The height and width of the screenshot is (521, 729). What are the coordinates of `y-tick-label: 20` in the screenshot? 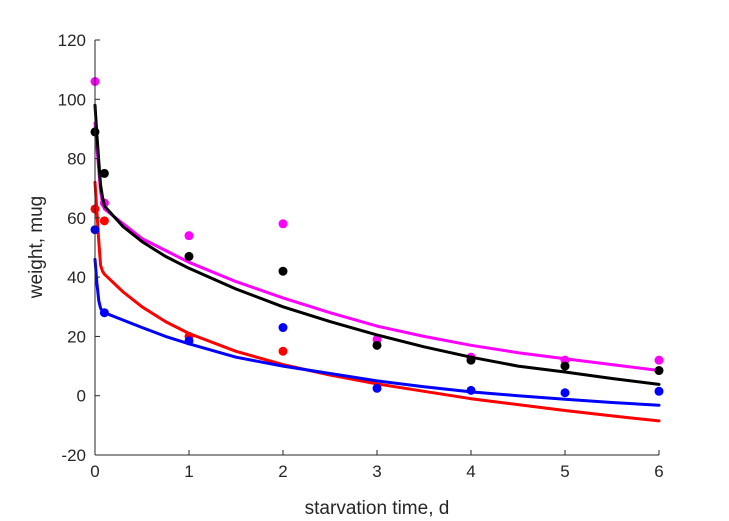 It's located at (76, 336).